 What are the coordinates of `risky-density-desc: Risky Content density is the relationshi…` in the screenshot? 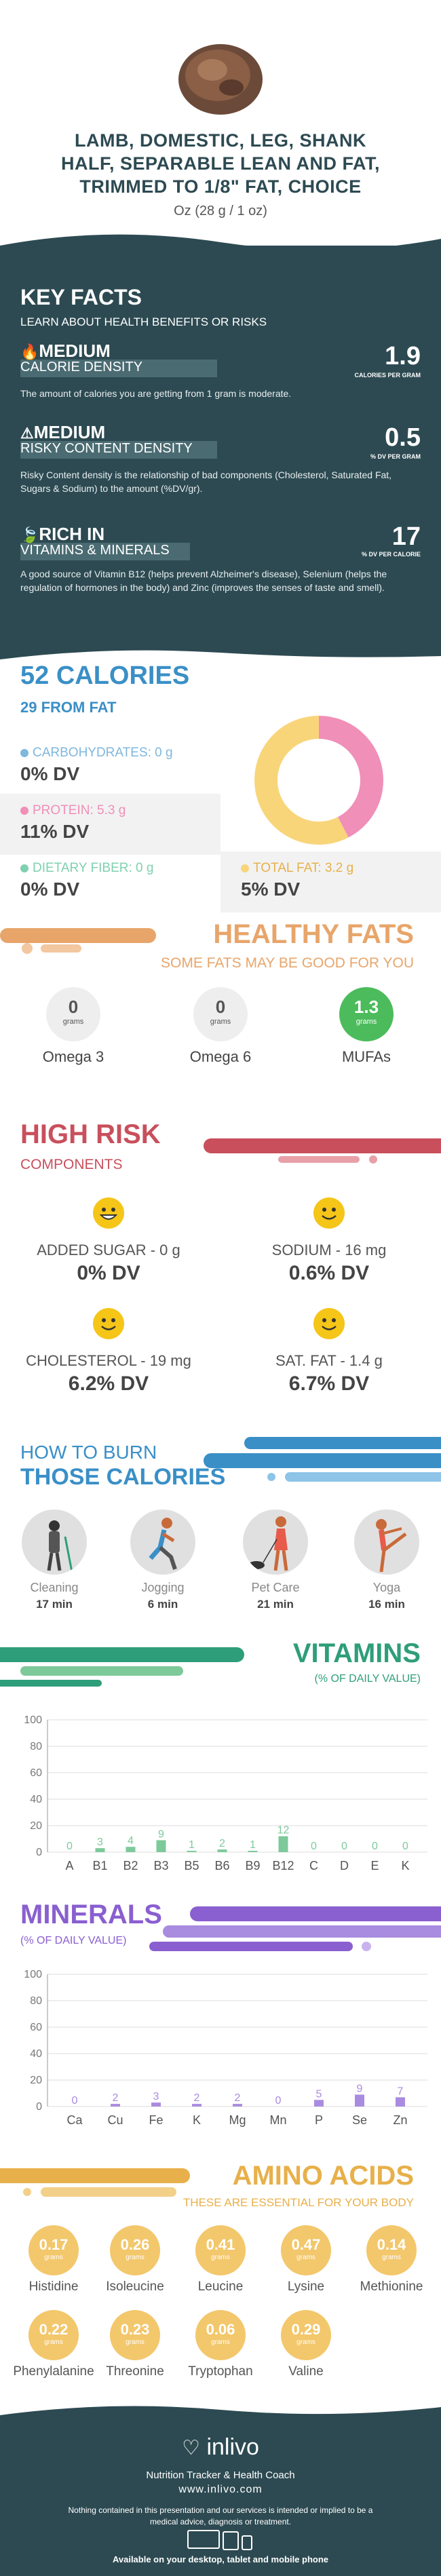 It's located at (206, 481).